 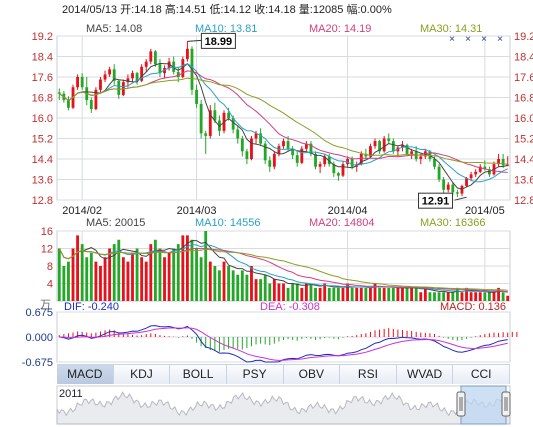 I want to click on macd-legend-macd: MACD: 0.136, so click(x=473, y=307).